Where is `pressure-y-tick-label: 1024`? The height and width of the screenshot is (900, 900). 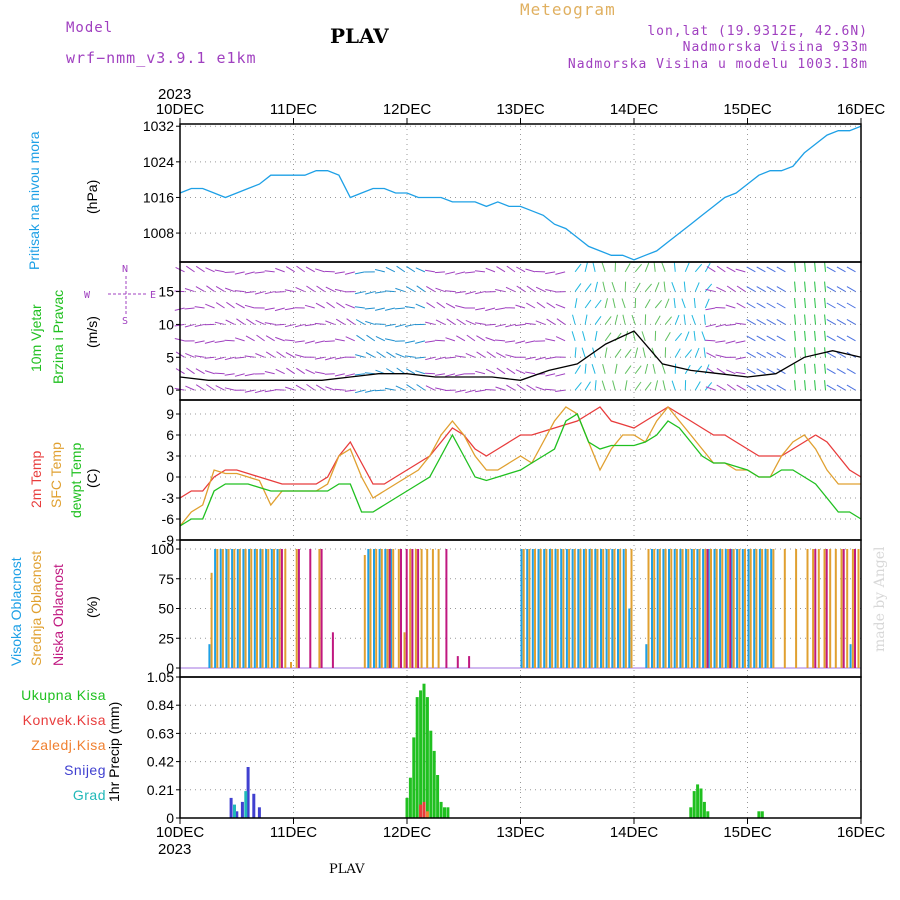 pressure-y-tick-label: 1024 is located at coordinates (158, 162).